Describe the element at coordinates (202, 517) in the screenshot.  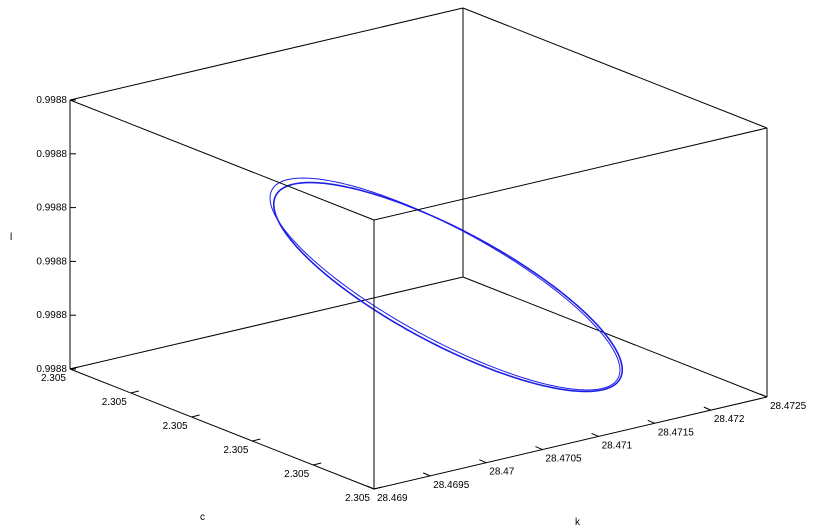
I see `y-axis-label: c` at that location.